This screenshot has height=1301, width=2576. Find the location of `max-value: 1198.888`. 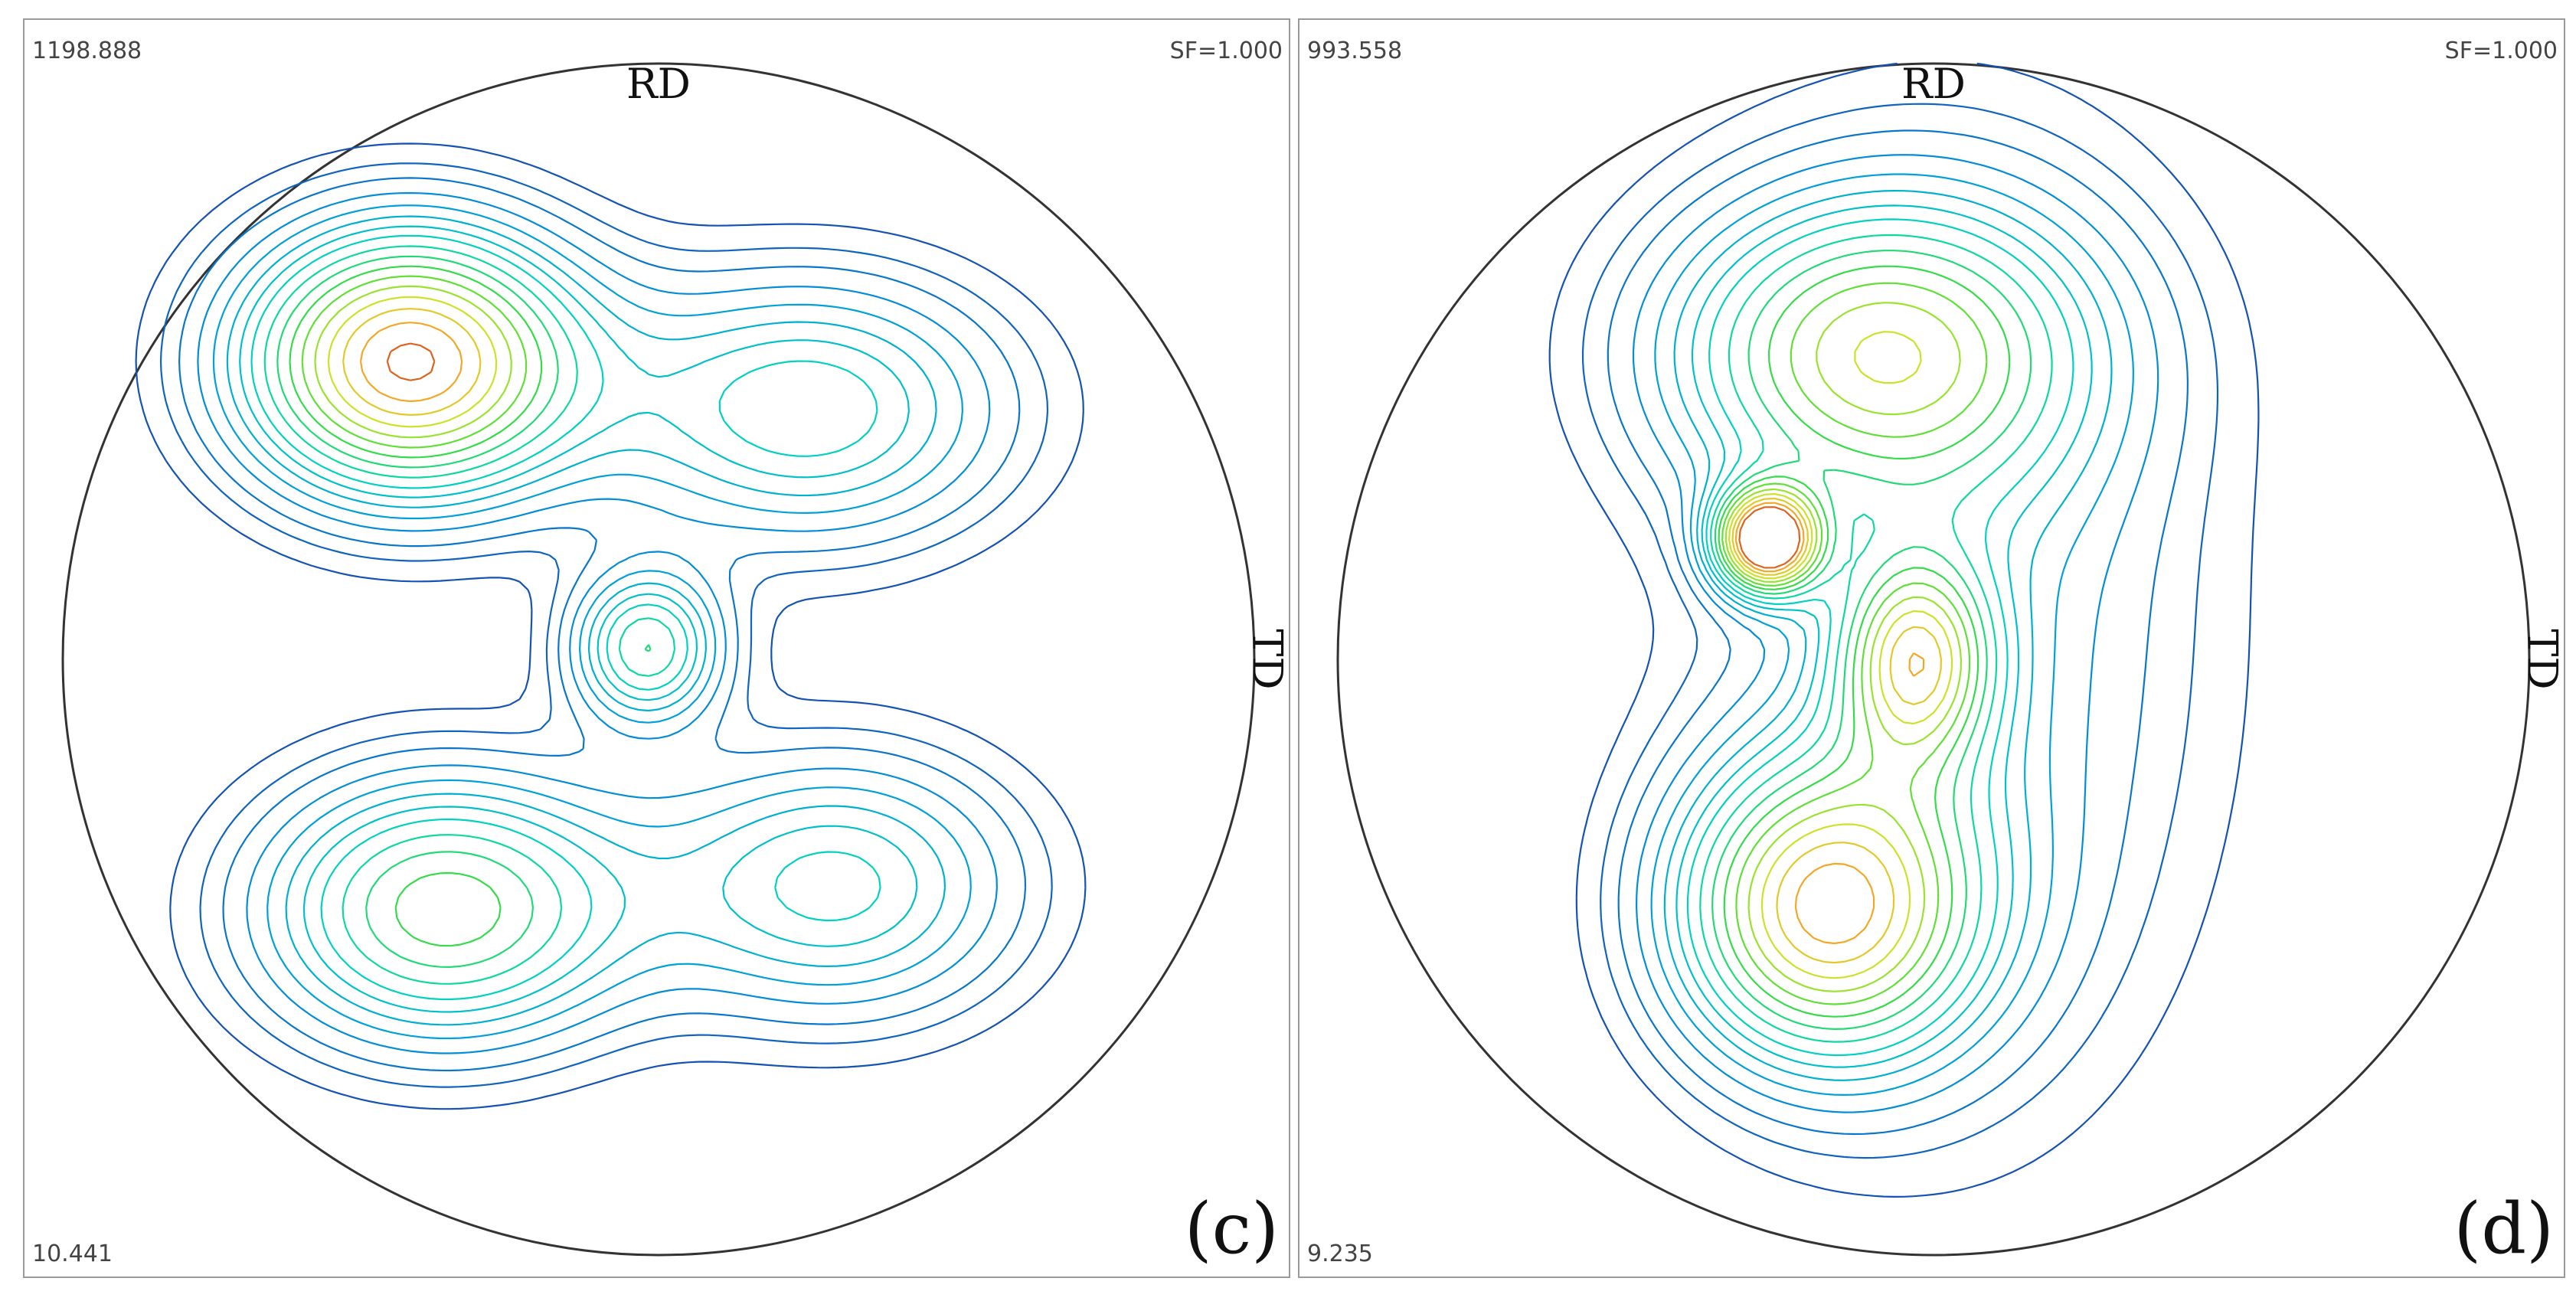

max-value: 1198.888 is located at coordinates (87, 51).